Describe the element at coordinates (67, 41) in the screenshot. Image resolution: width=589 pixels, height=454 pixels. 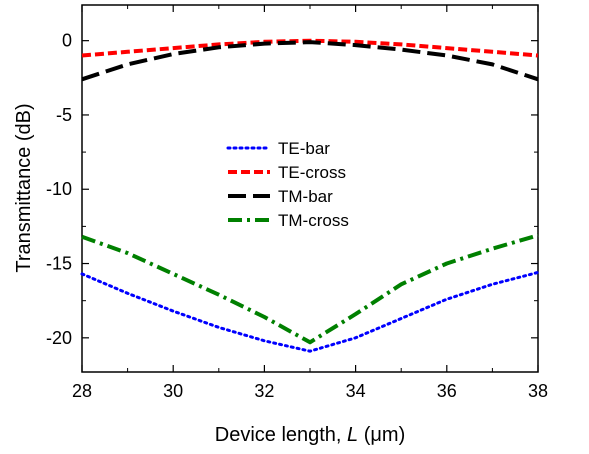
I see `y-tick-label: 0` at that location.